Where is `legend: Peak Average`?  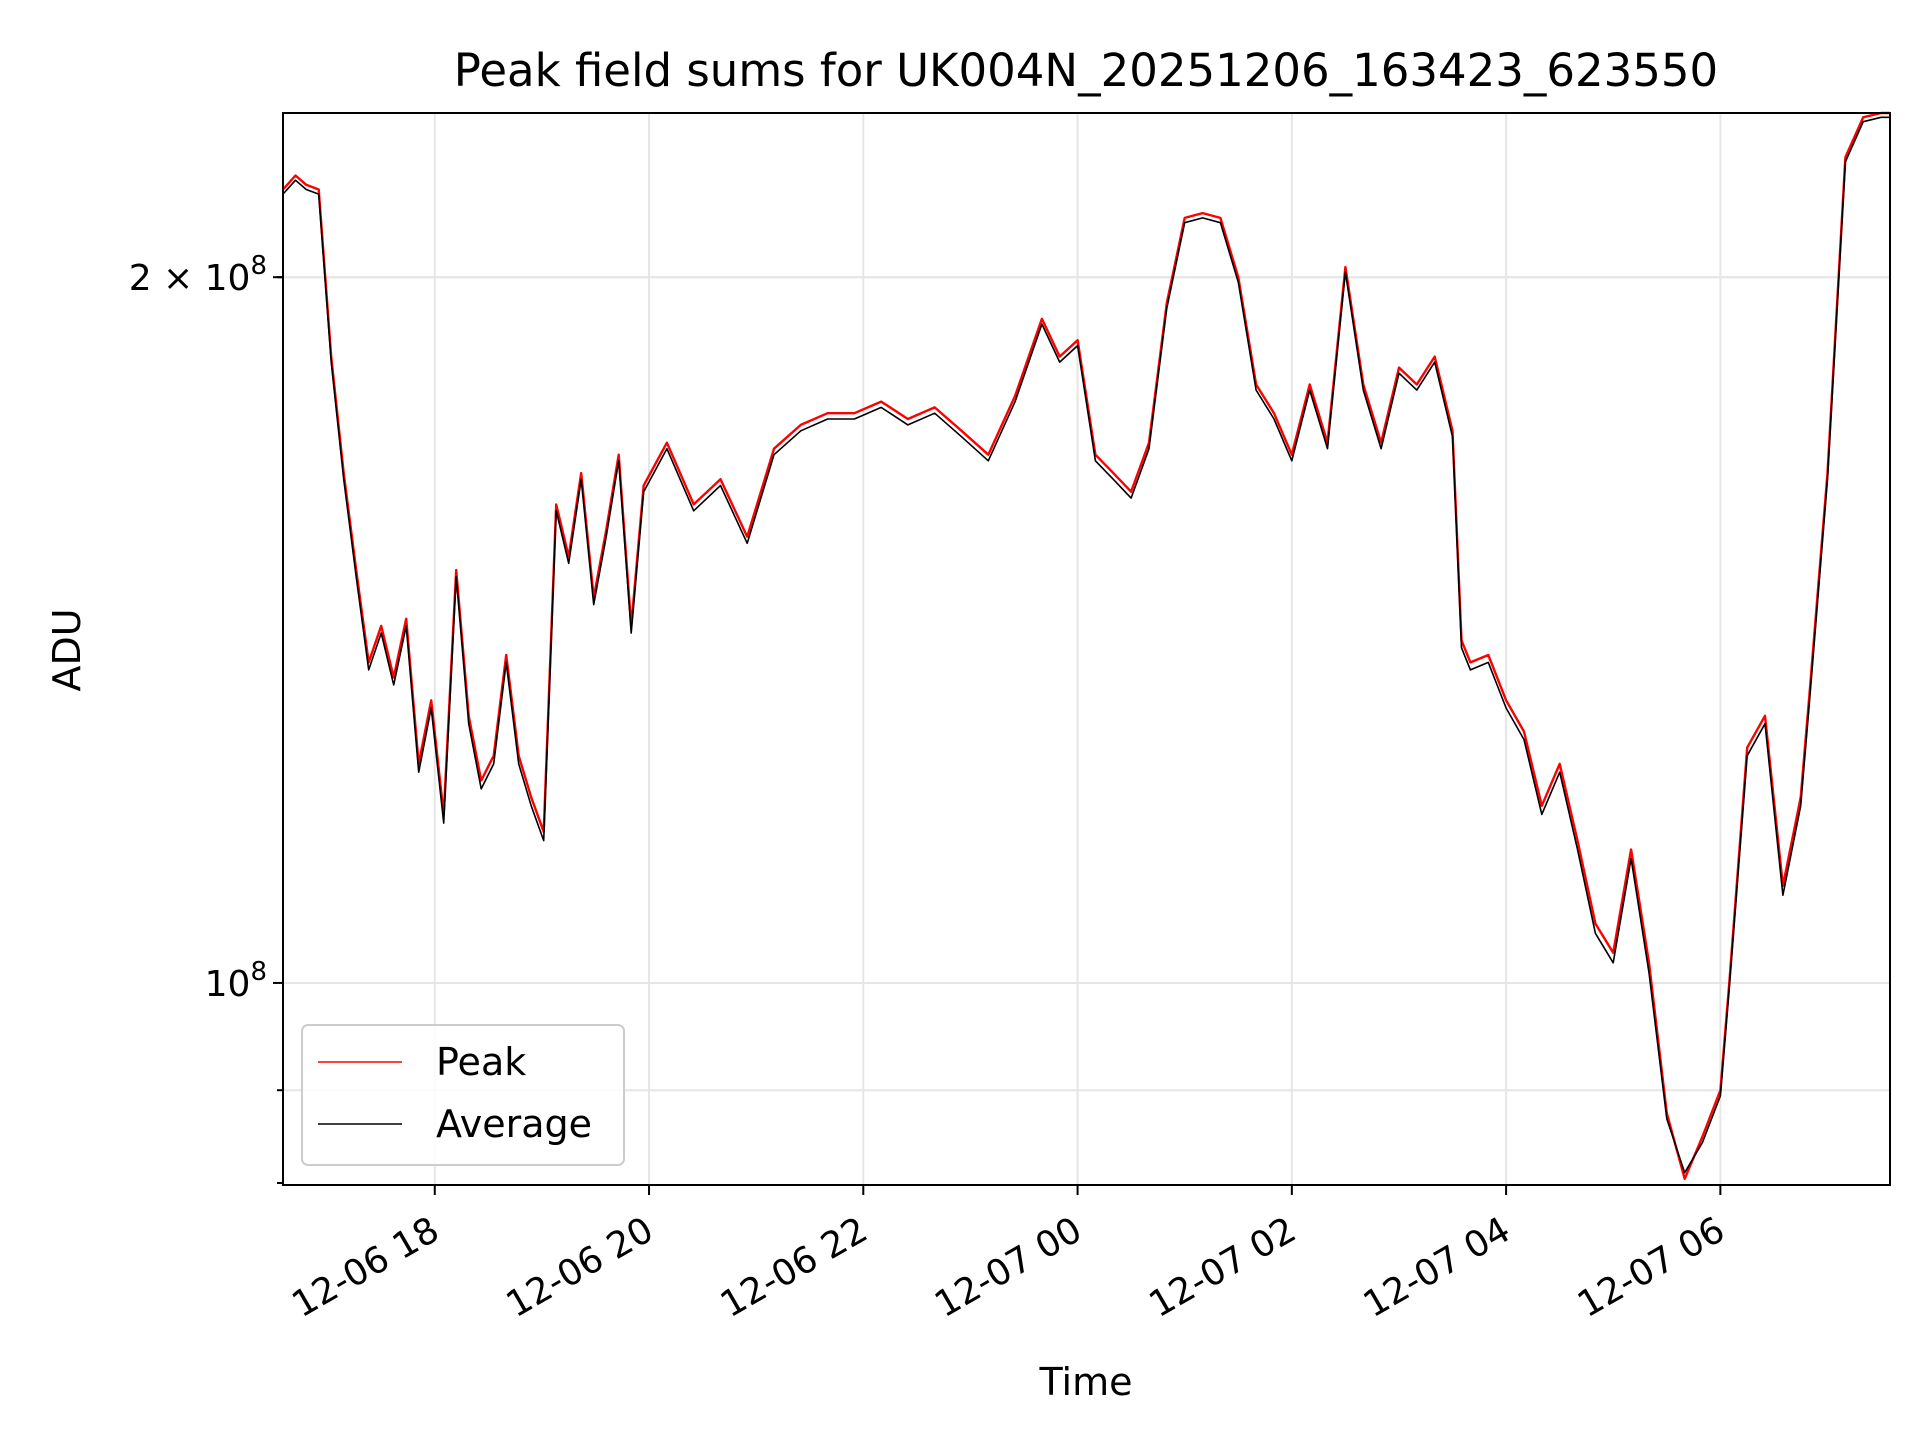
legend: Peak Average is located at coordinates (463, 1095).